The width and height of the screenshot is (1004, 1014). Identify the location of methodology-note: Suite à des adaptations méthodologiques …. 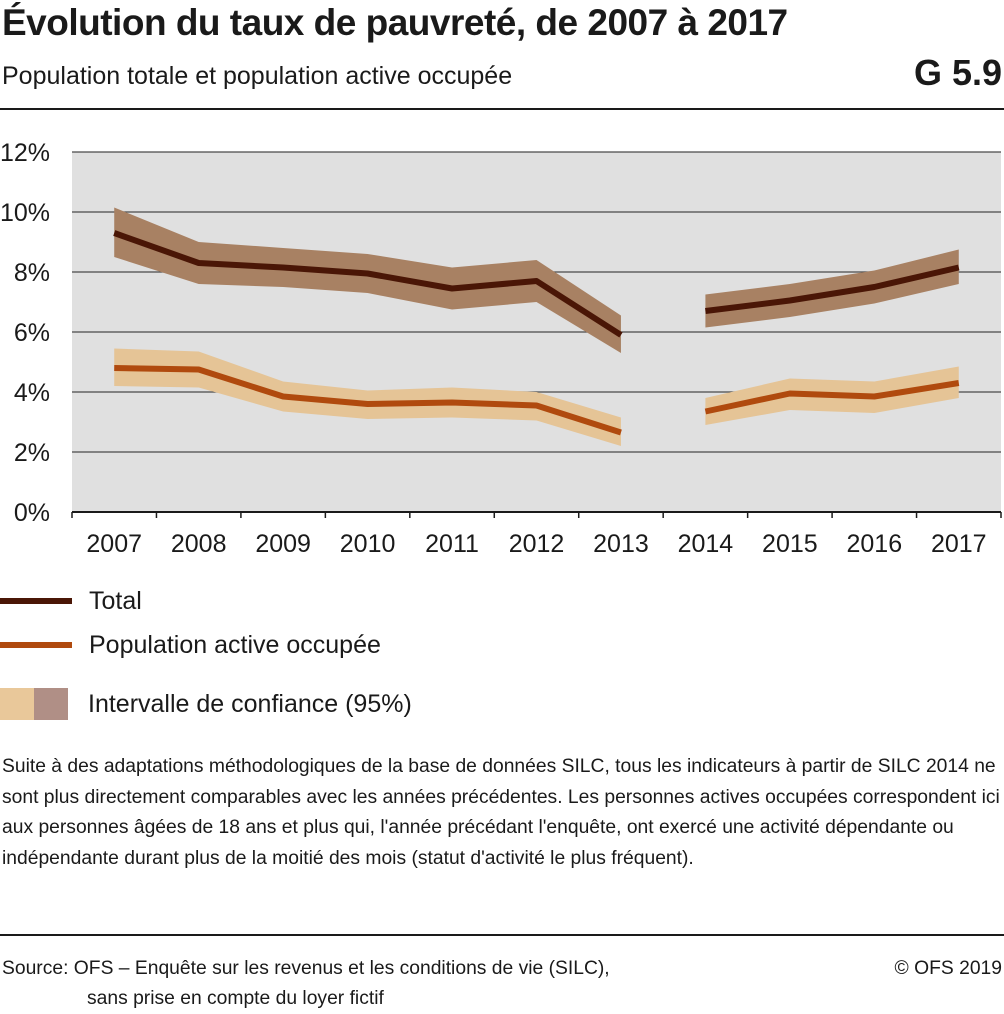
(501, 812).